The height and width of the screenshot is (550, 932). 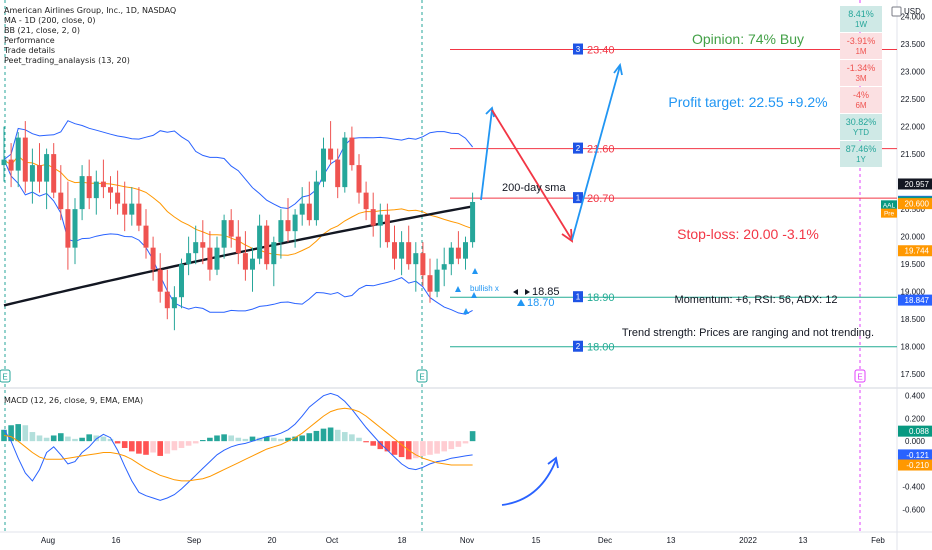 What do you see at coordinates (29, 40) in the screenshot?
I see `indicator-performance: Performance` at bounding box center [29, 40].